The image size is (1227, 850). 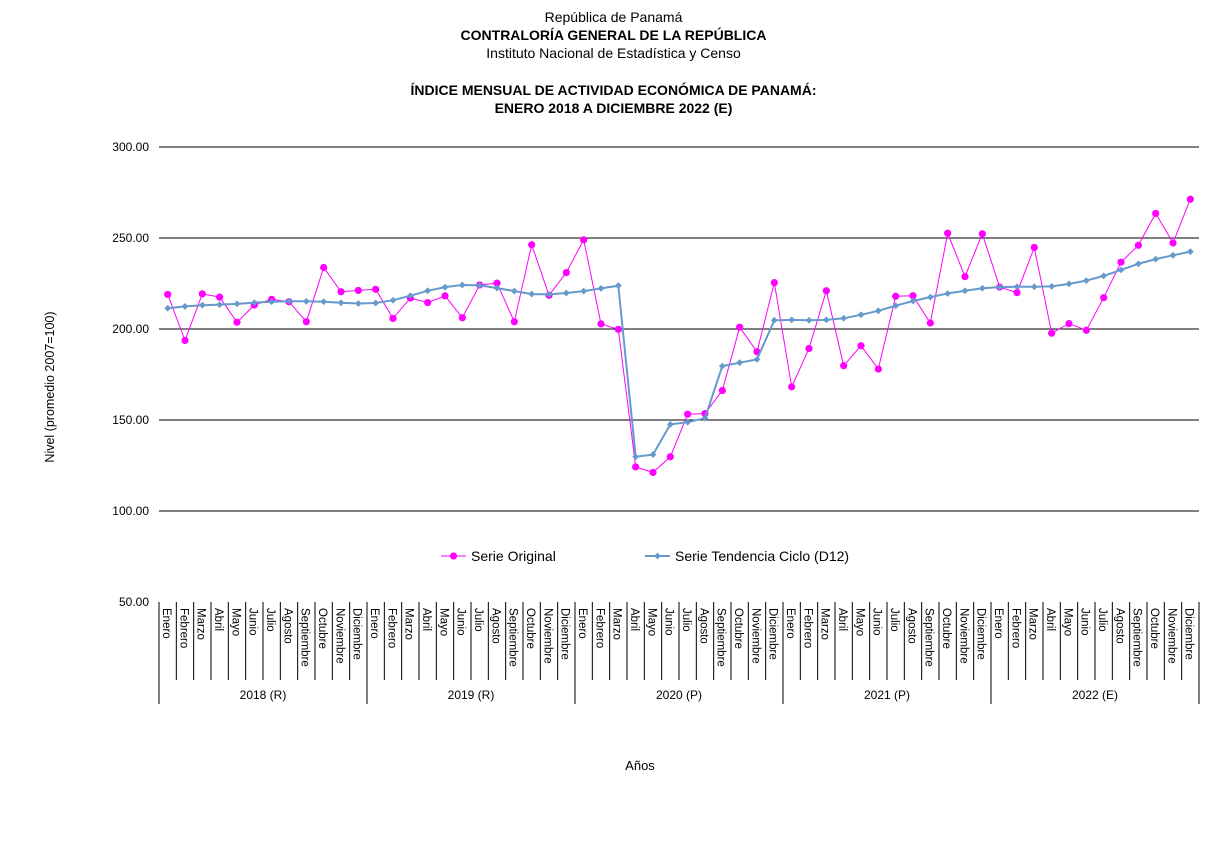 I want to click on x-tick-label-month: Marzo, so click(x=1033, y=624).